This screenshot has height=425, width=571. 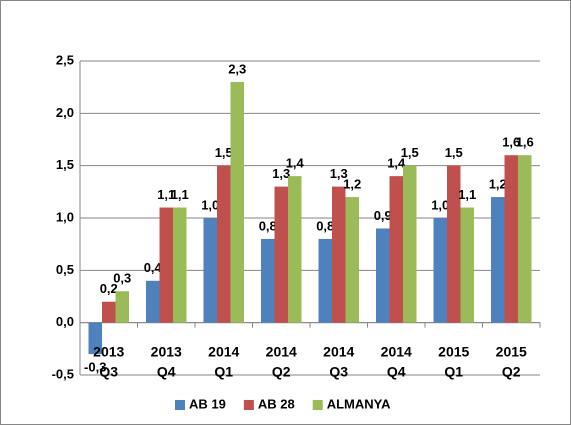 I want to click on y-tick-label: 0,5, so click(x=65, y=269).